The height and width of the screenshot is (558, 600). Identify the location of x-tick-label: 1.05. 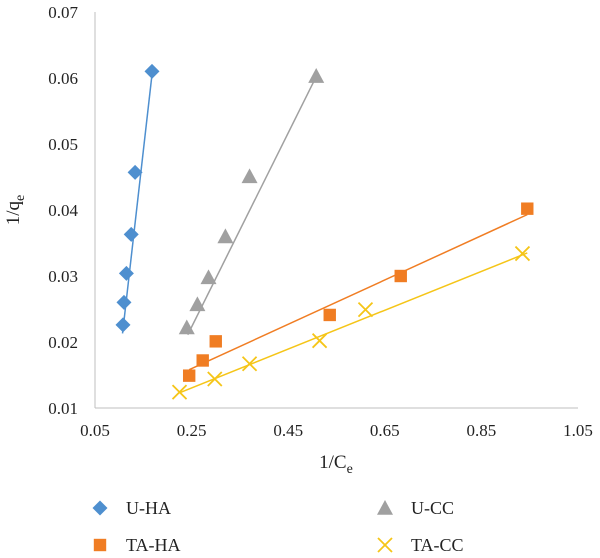
(578, 430).